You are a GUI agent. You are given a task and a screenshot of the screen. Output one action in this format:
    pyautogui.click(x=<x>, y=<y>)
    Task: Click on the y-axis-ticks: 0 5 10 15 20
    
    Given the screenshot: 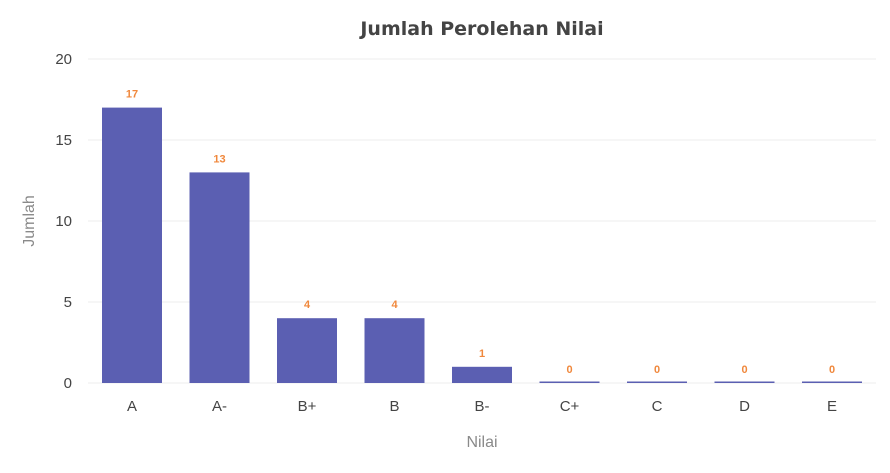 What is the action you would take?
    pyautogui.click(x=63, y=221)
    